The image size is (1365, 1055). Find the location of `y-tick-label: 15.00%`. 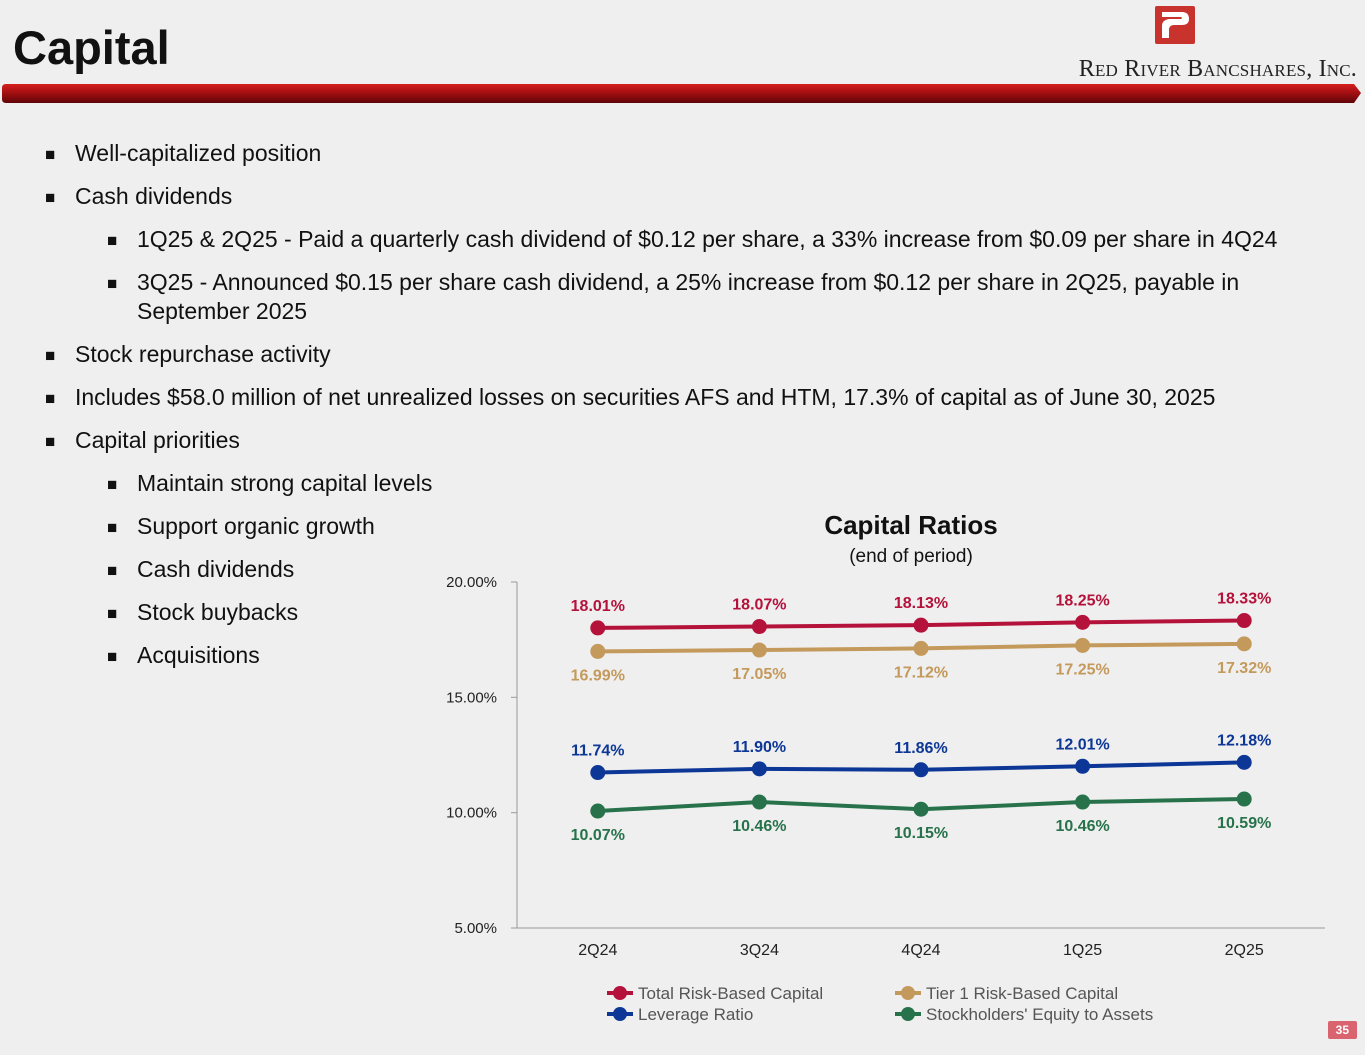

y-tick-label: 15.00% is located at coordinates (471, 697).